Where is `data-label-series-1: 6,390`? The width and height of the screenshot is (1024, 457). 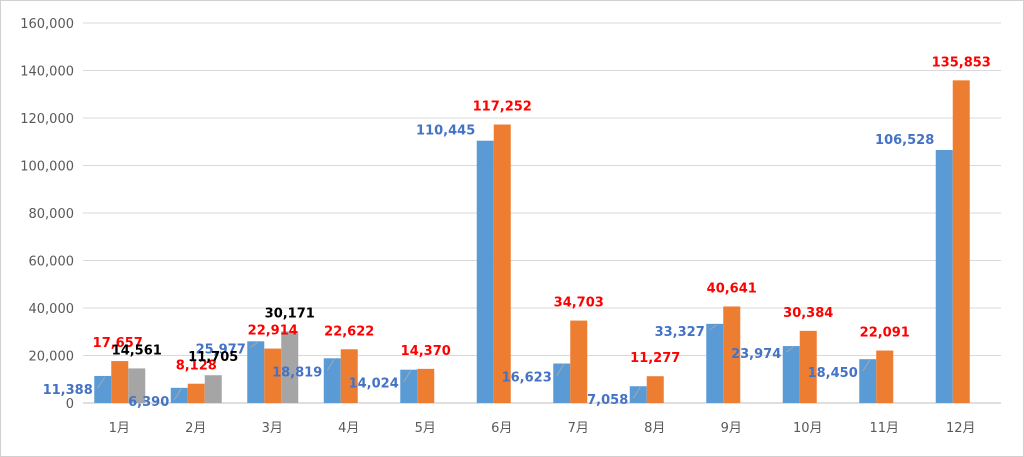 data-label-series-1: 6,390 is located at coordinates (148, 402).